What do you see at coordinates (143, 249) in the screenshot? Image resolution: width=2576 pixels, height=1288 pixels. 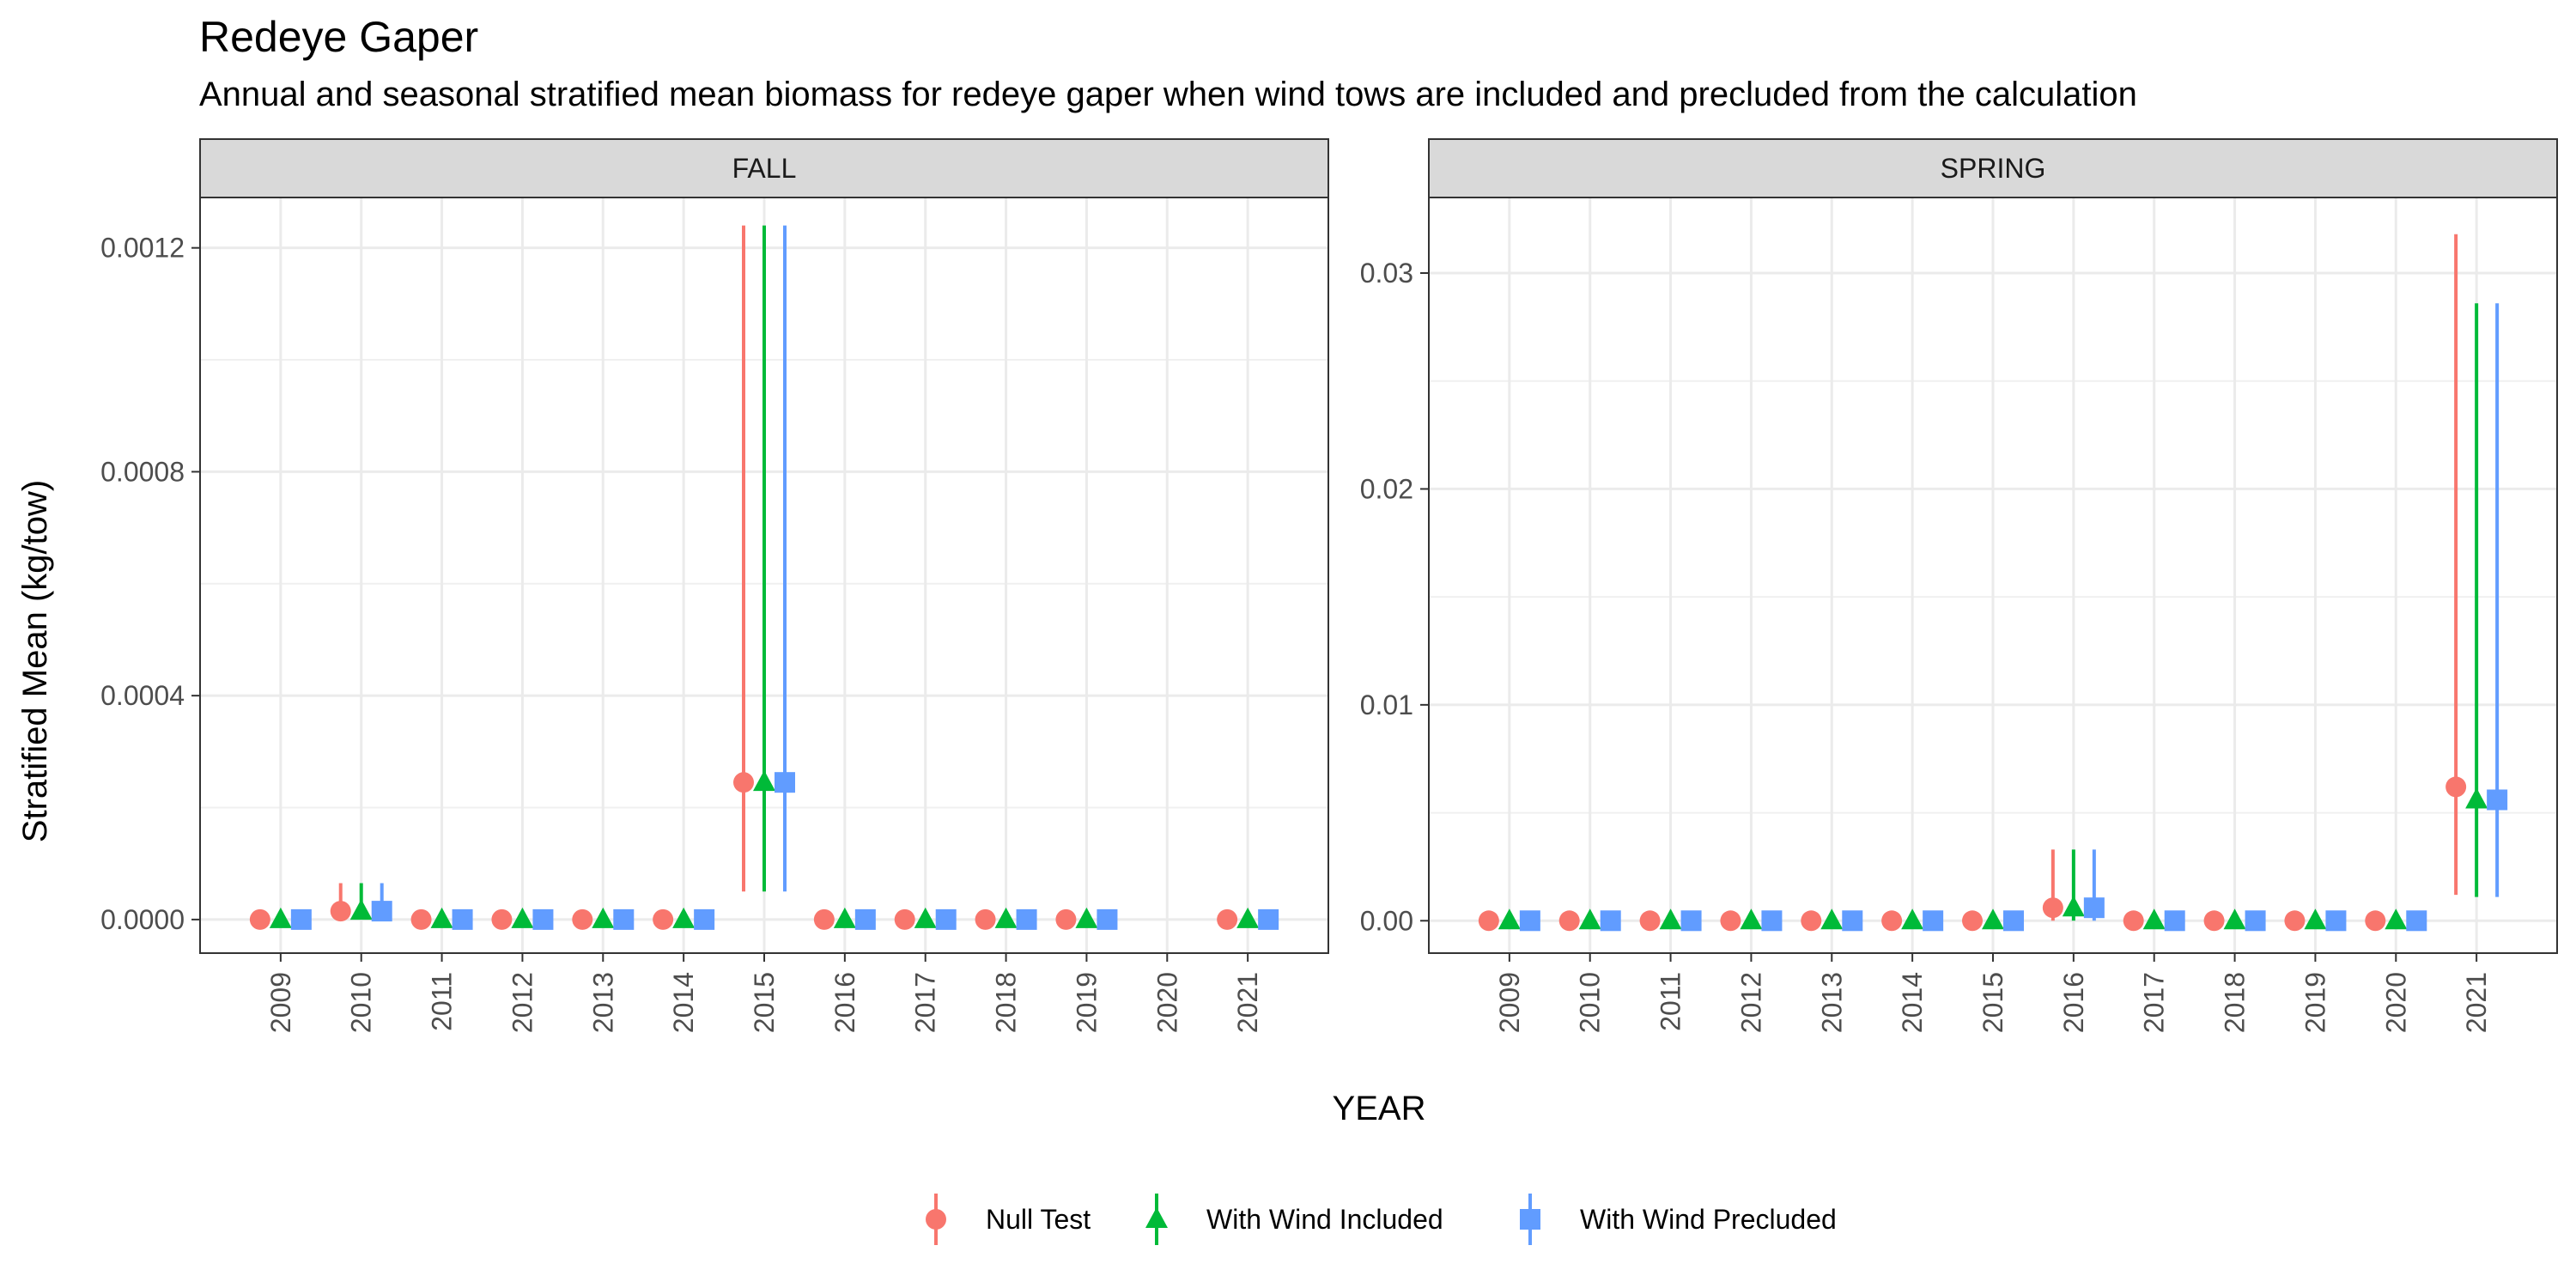 I see `y-tick-label: 0.0012` at bounding box center [143, 249].